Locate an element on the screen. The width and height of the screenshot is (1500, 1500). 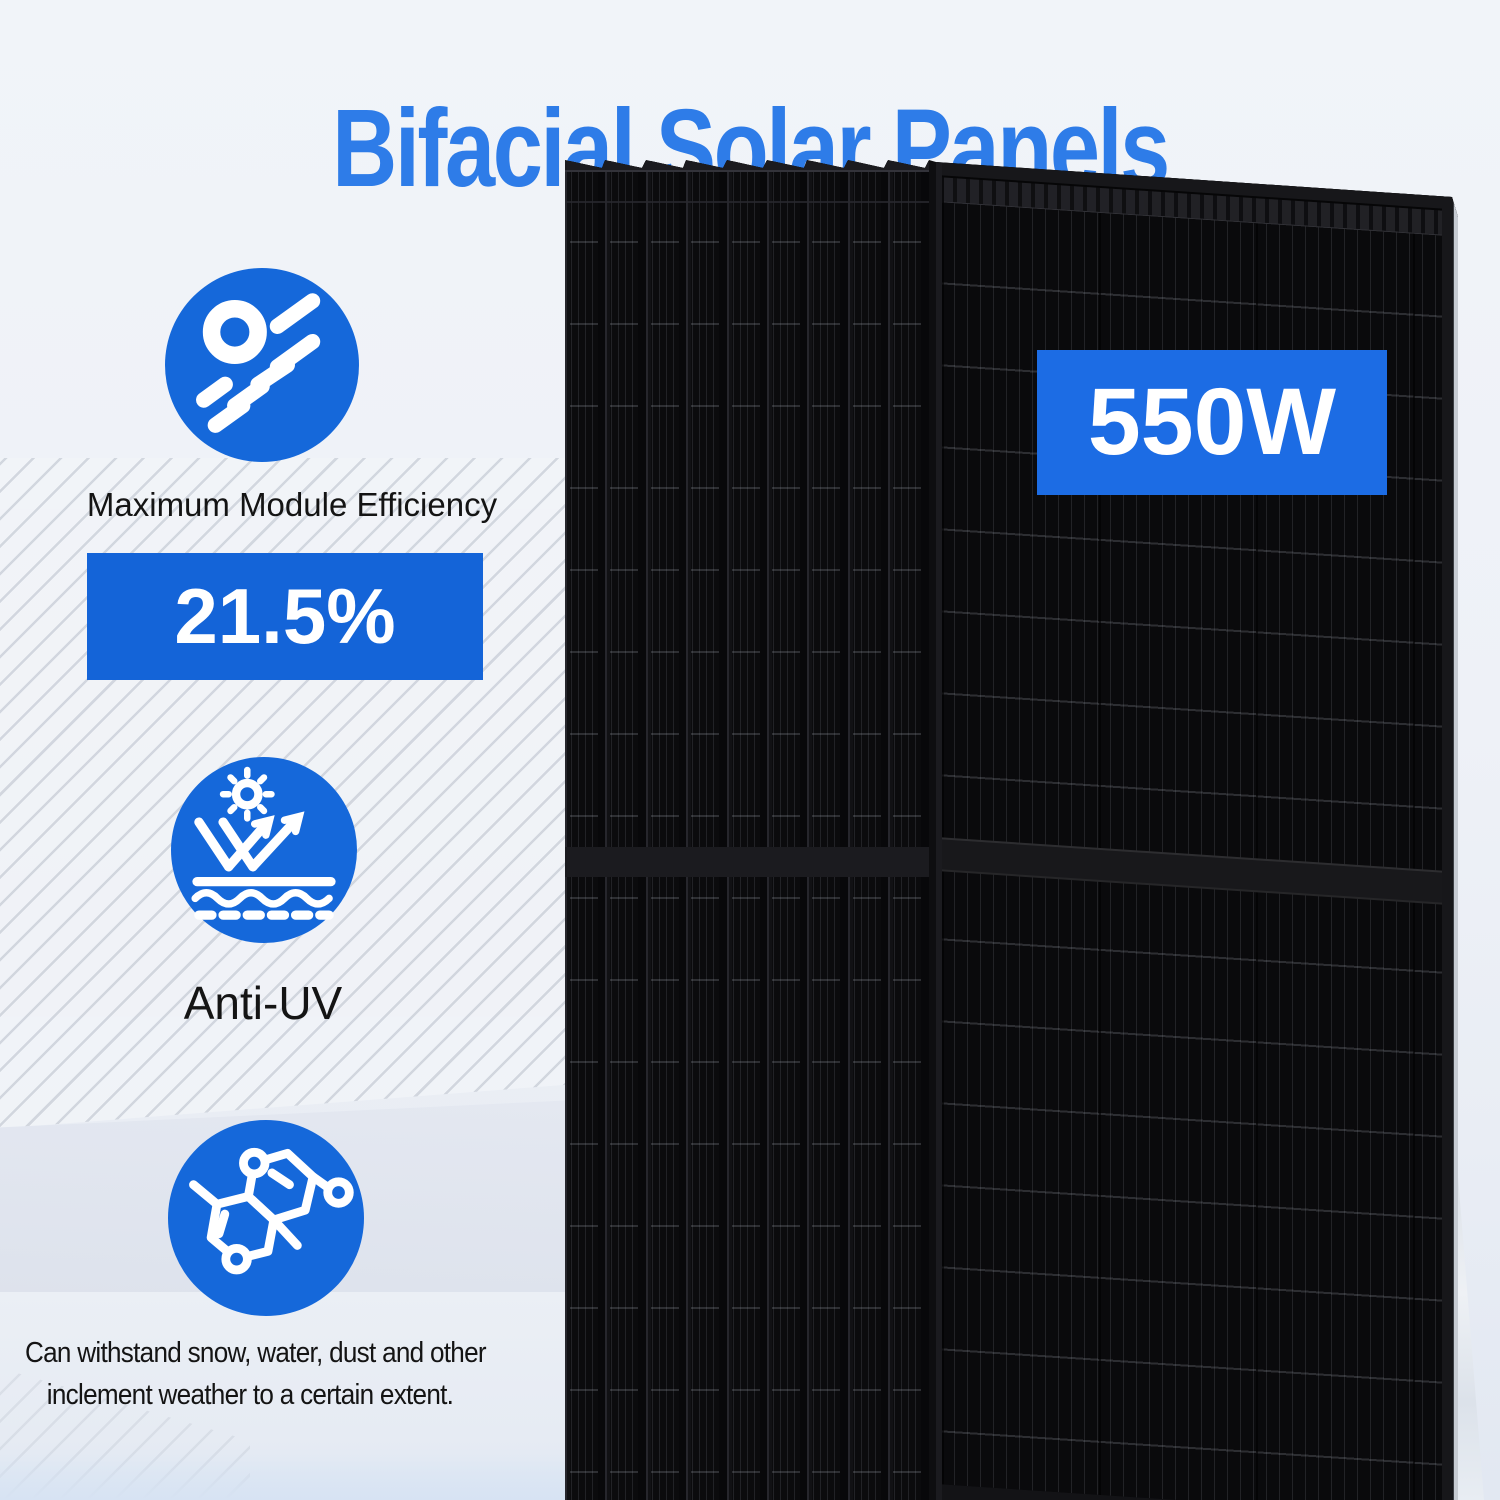
backdrop-glow is located at coordinates (320, 1476).